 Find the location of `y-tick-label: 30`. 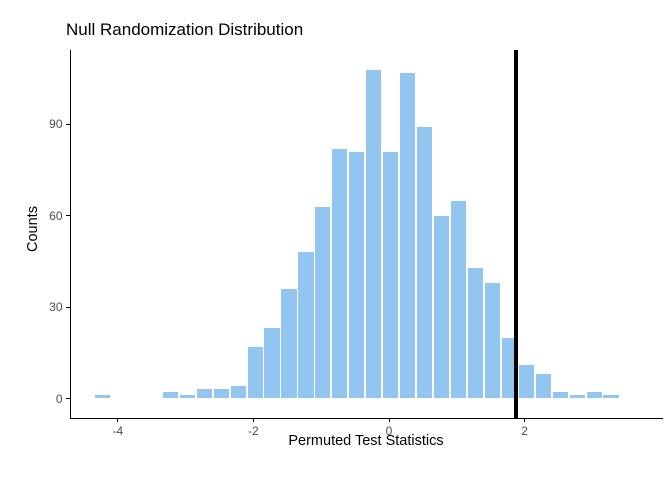

y-tick-label: 30 is located at coordinates (56, 307).